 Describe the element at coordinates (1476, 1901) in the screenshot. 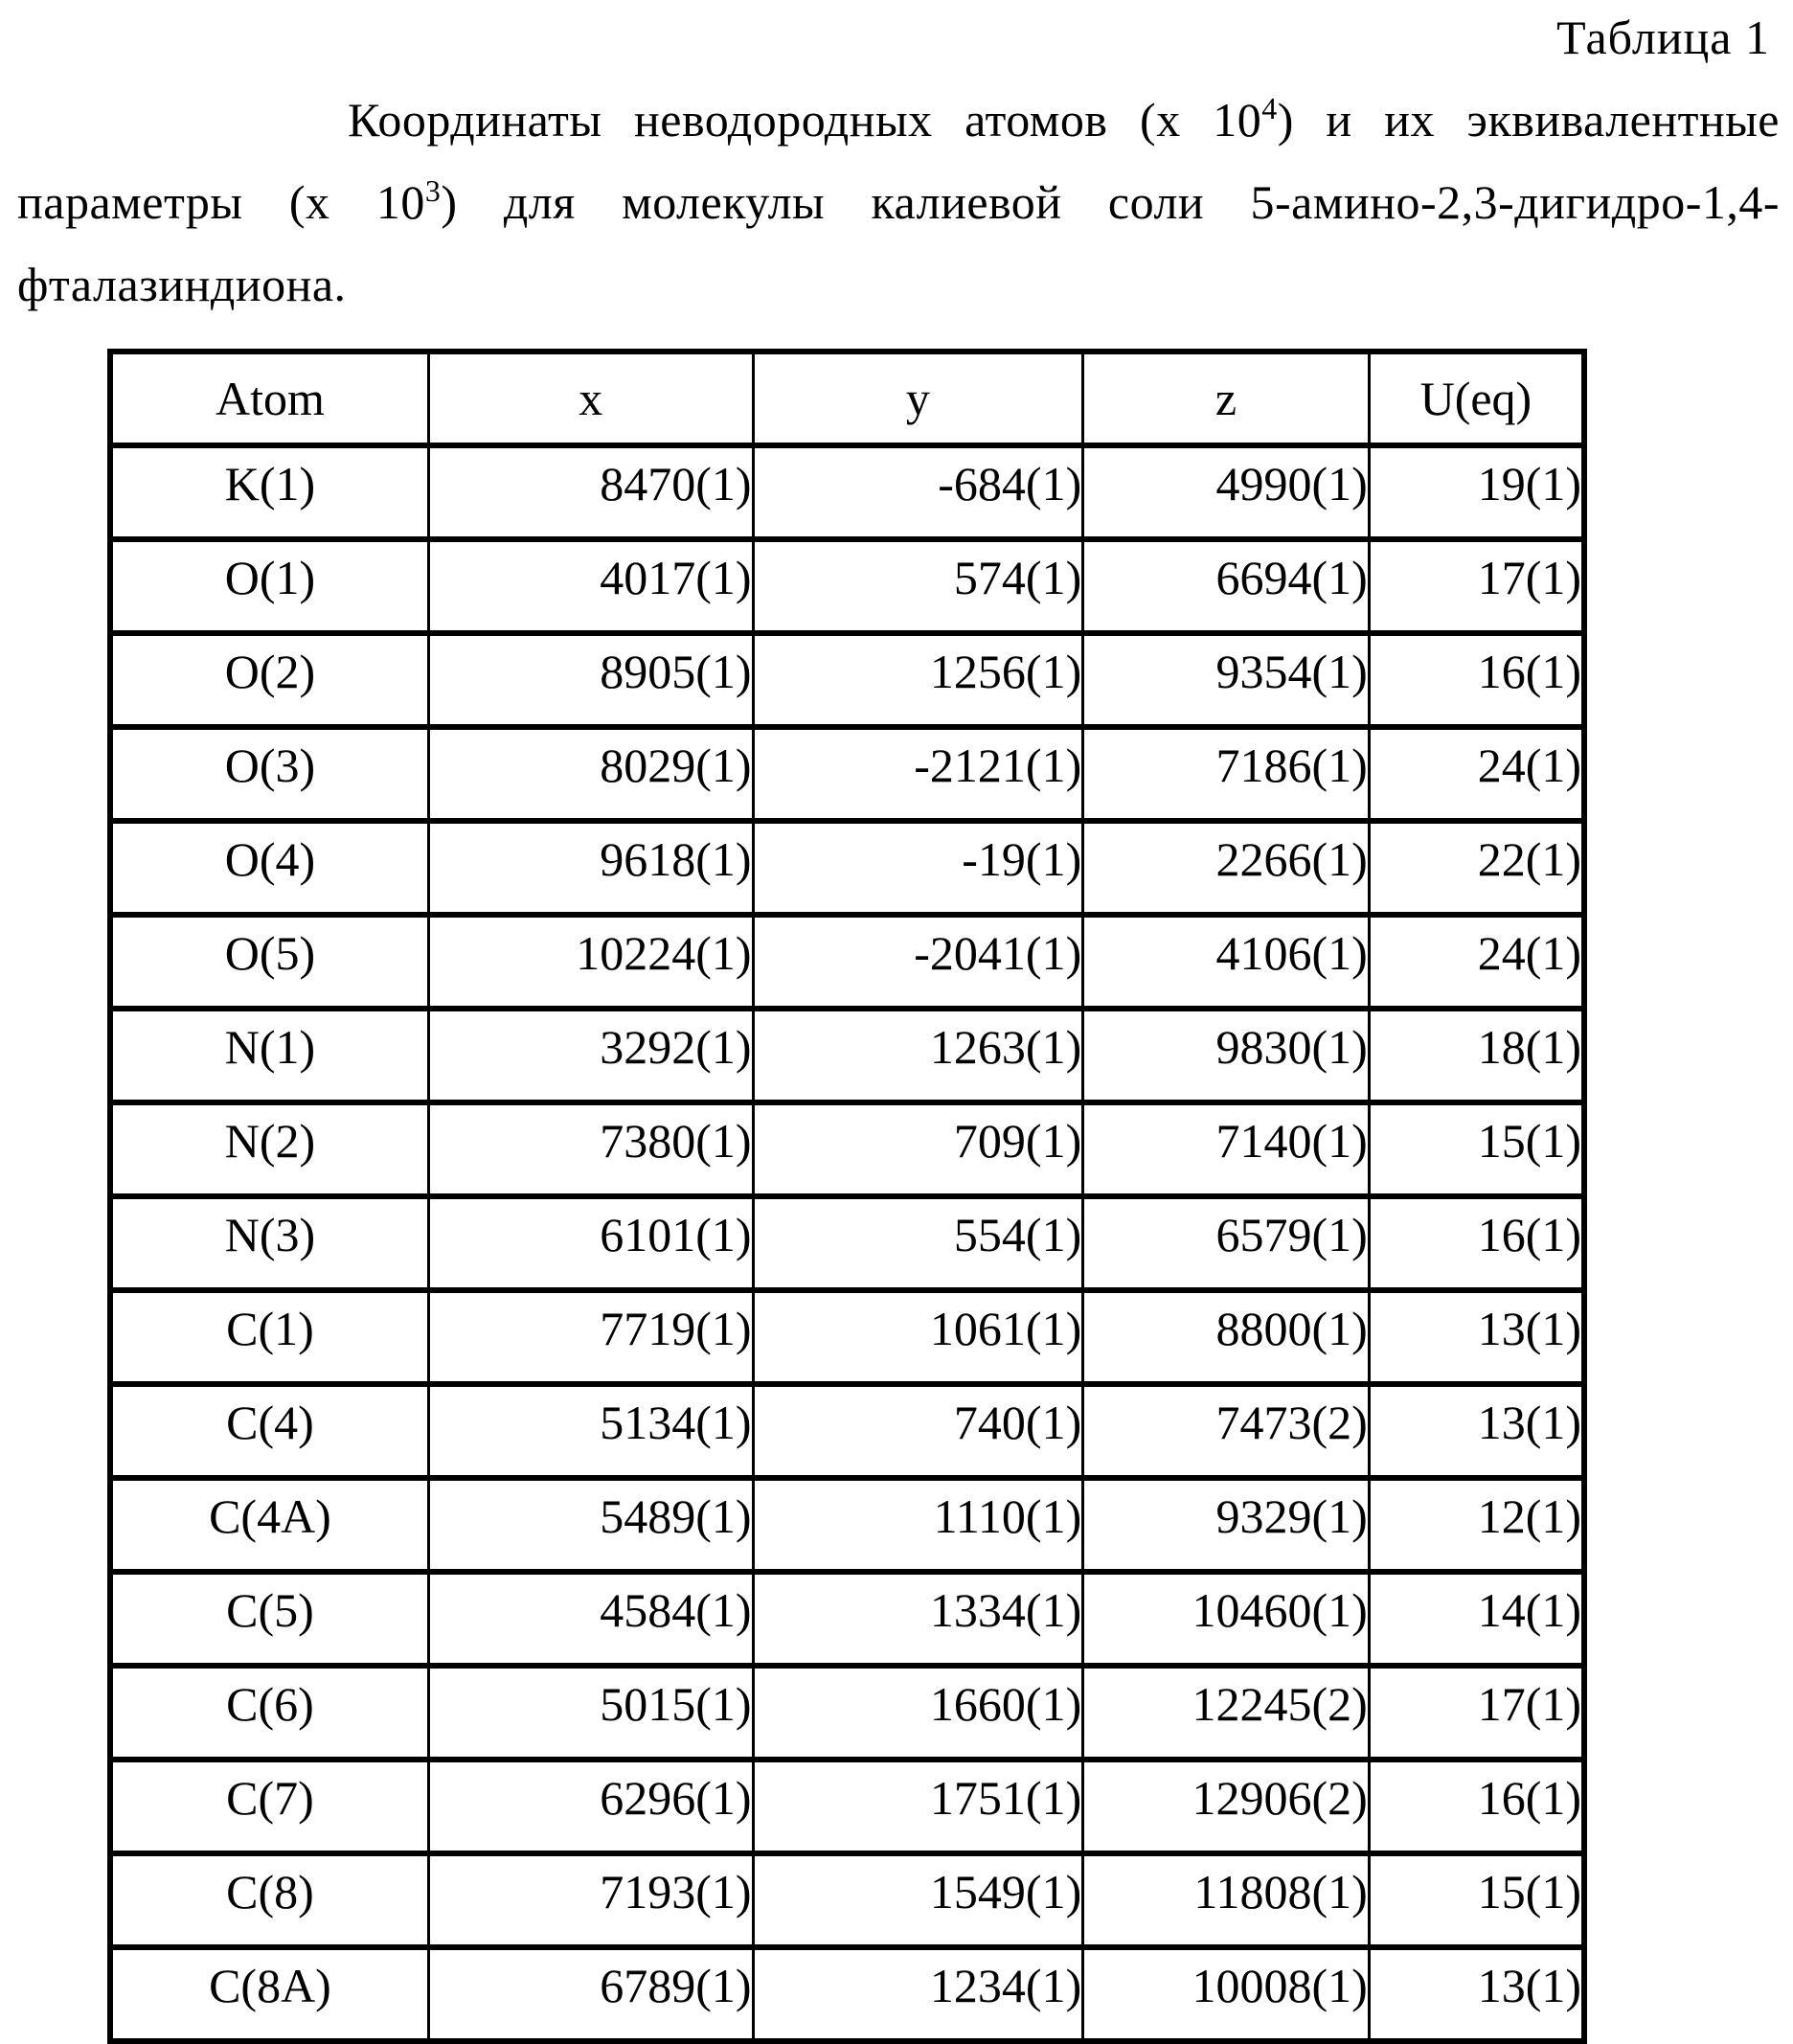

I see `ueq-cell: 15(1)` at that location.